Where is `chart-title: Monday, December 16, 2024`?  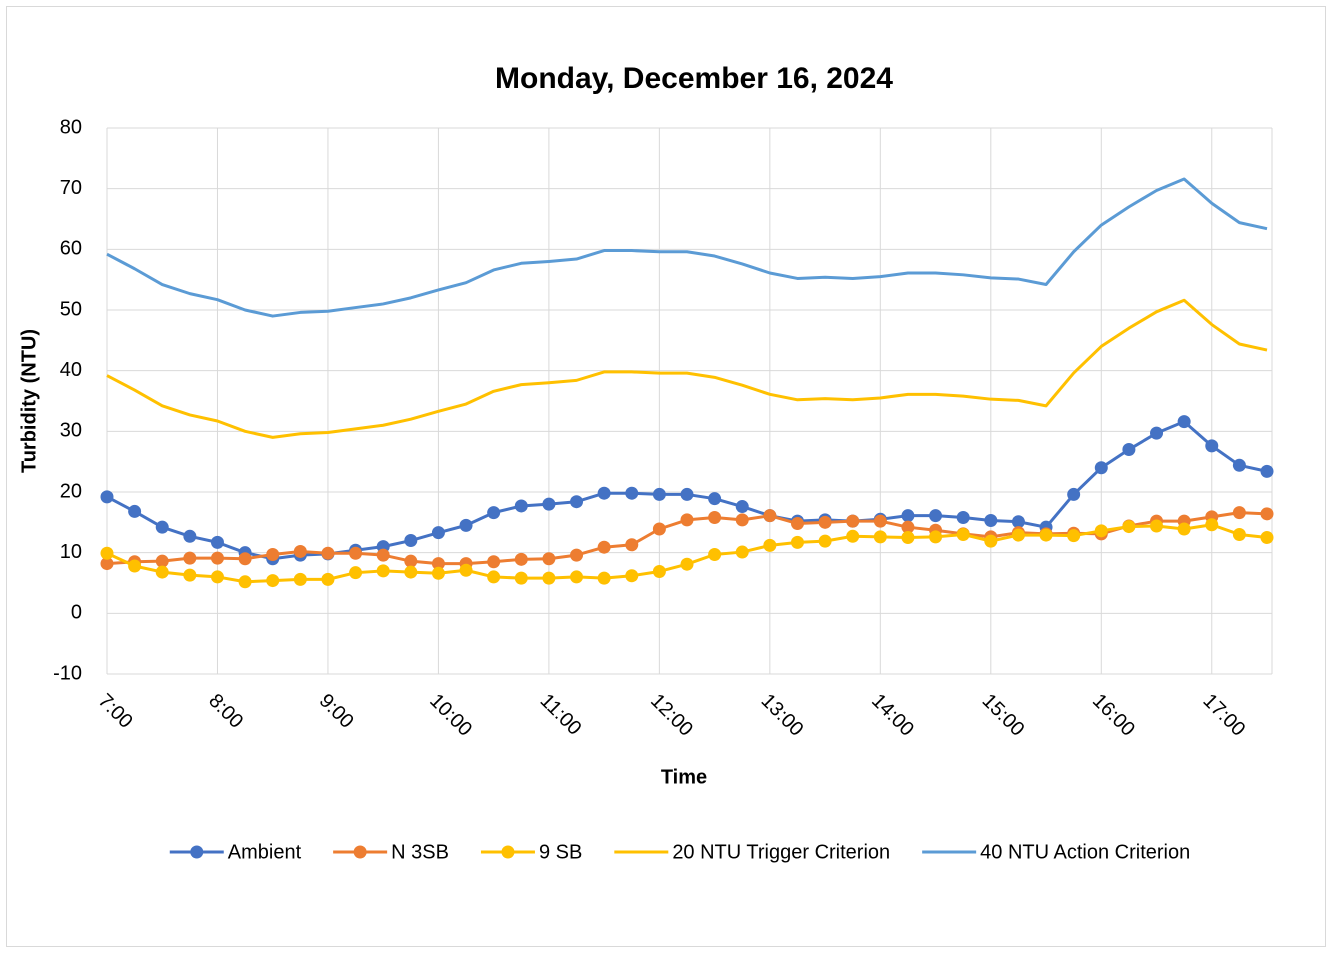 chart-title: Monday, December 16, 2024 is located at coordinates (694, 78).